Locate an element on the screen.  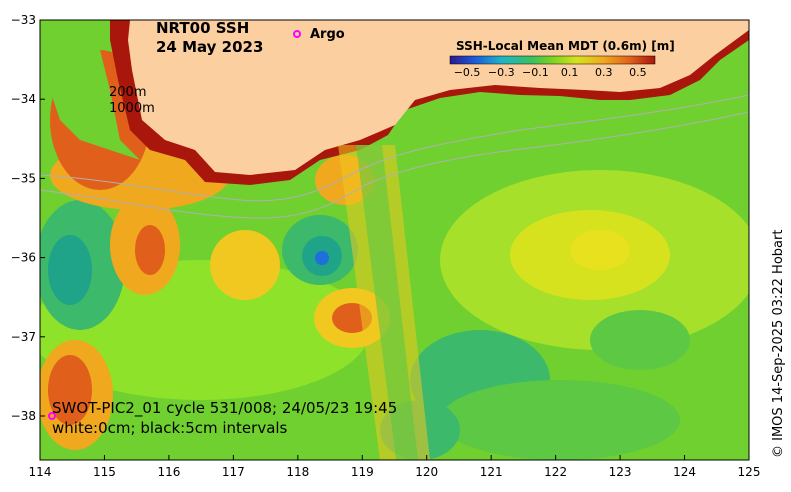
x-tick-label: 119 is located at coordinates (362, 472).